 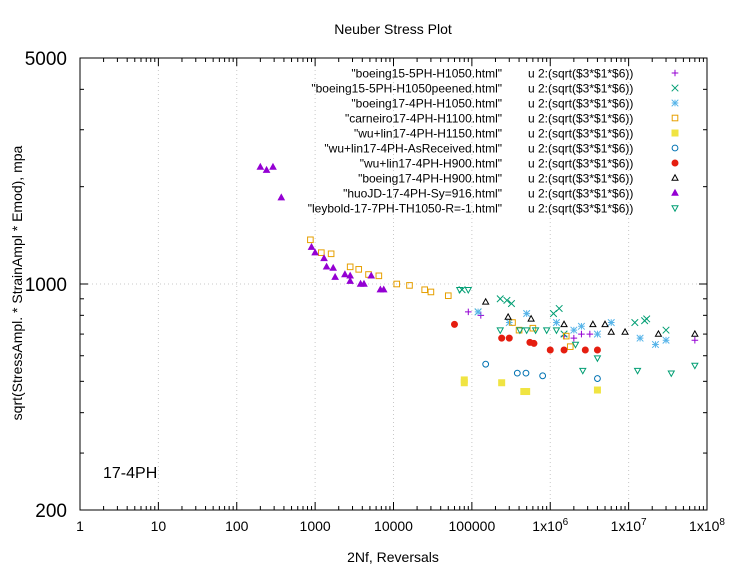 I want to click on x-tick-label: 10, so click(x=159, y=526).